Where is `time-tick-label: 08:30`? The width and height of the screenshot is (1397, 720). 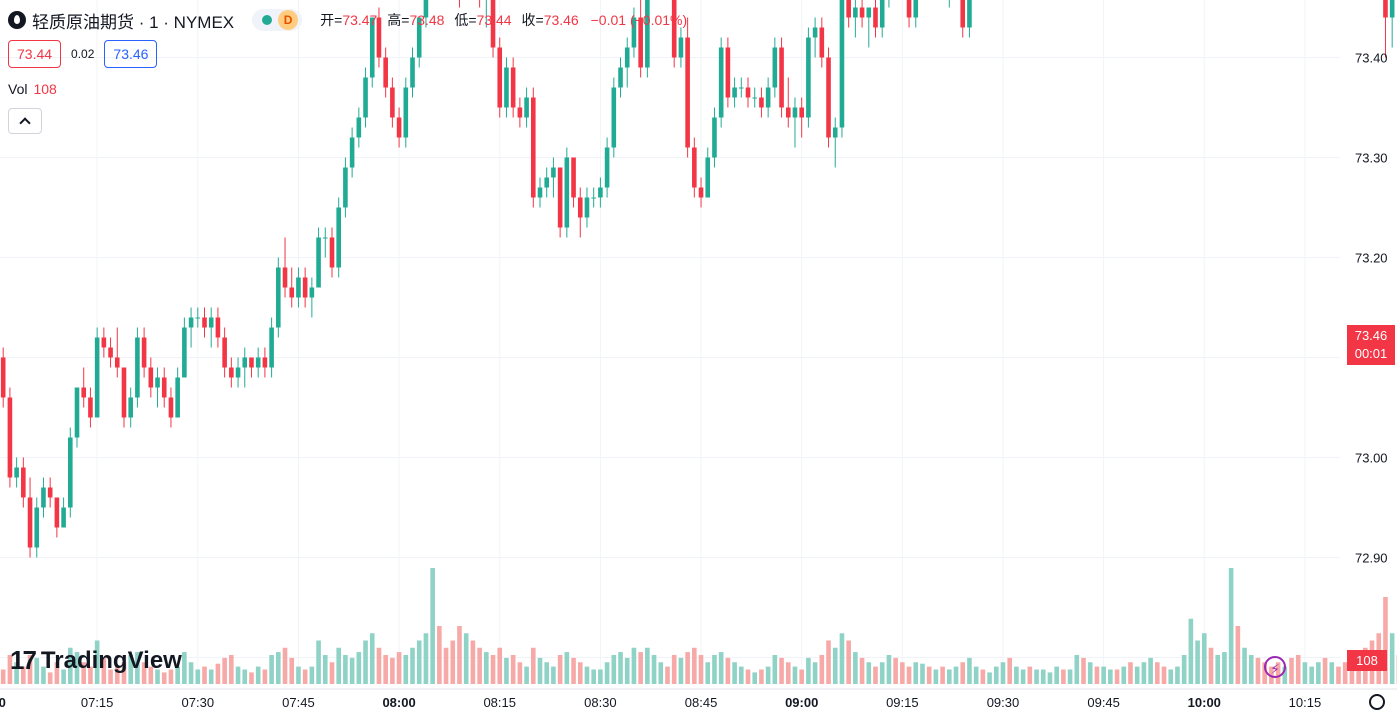 time-tick-label: 08:30 is located at coordinates (600, 702).